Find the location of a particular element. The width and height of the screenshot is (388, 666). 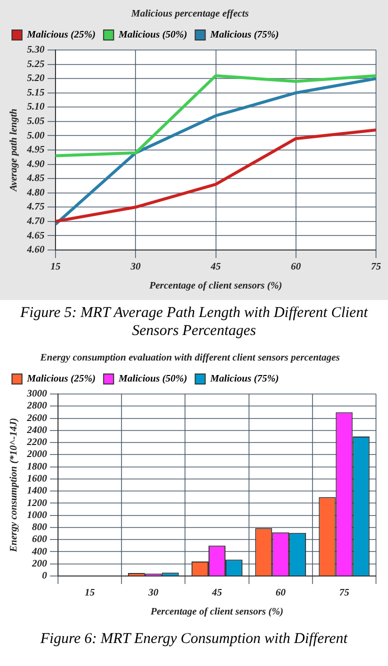

y-axis-title: Average path length is located at coordinates (14, 150).